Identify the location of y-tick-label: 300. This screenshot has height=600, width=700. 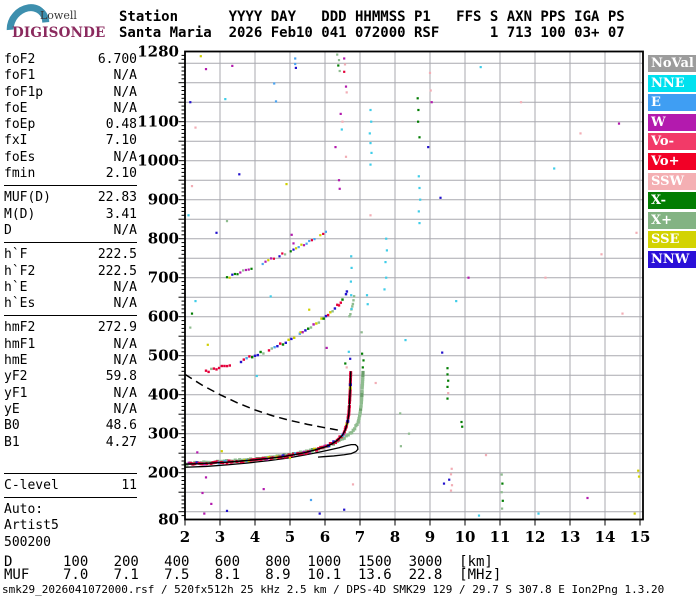
(163, 434).